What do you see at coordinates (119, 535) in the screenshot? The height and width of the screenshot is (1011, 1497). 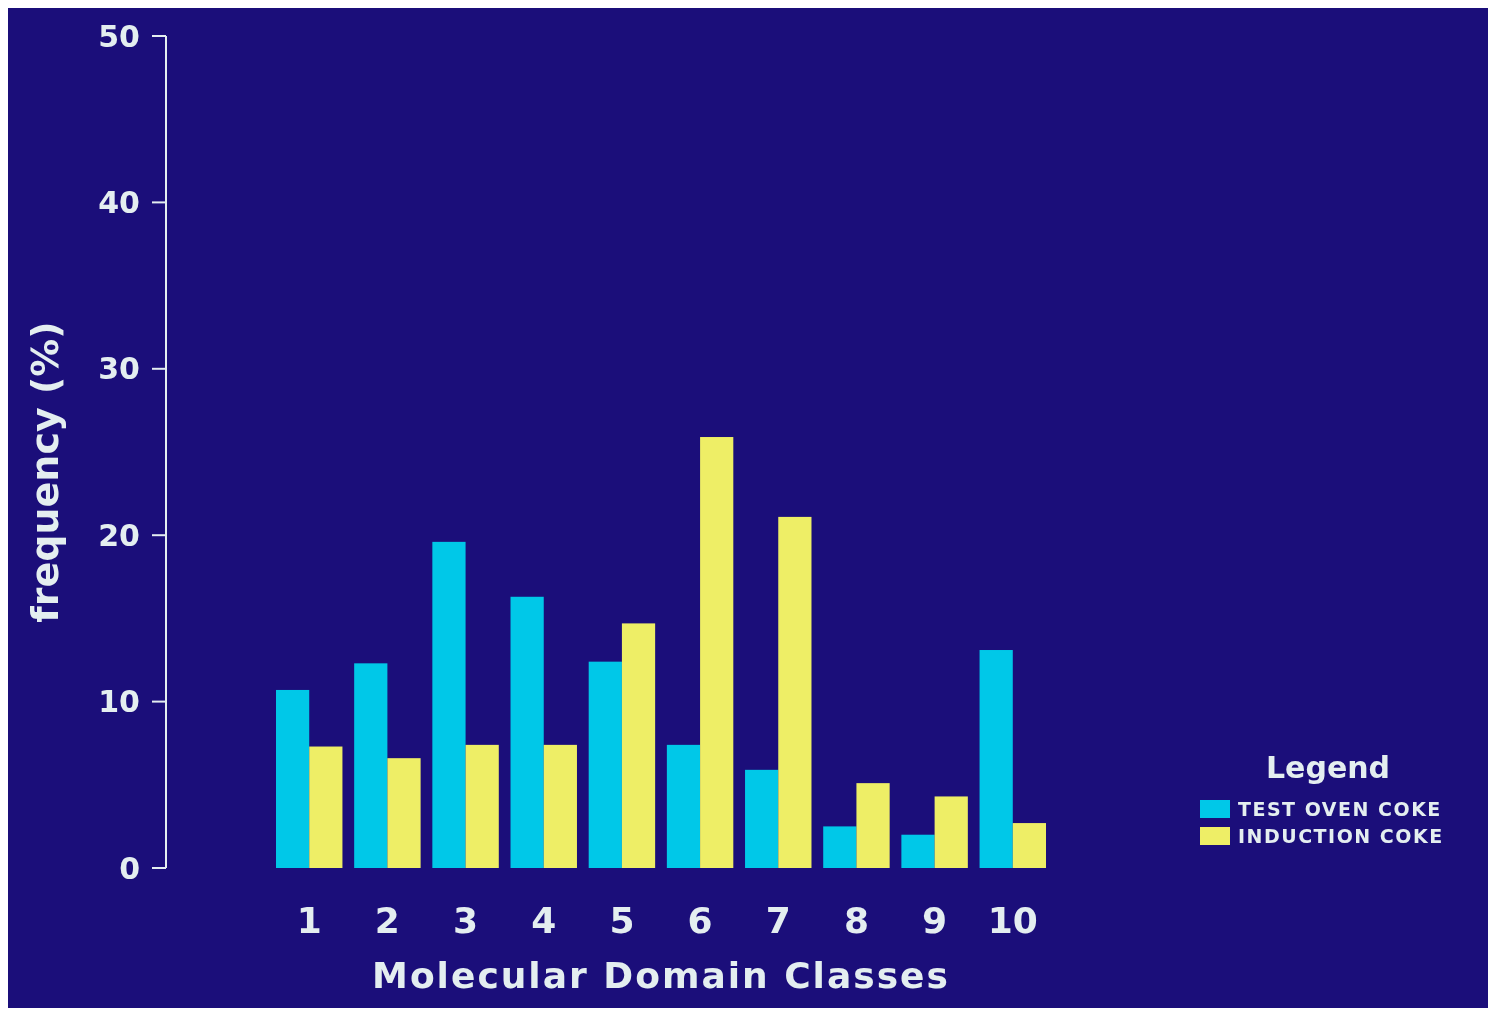 I see `y-tick-label: 20` at bounding box center [119, 535].